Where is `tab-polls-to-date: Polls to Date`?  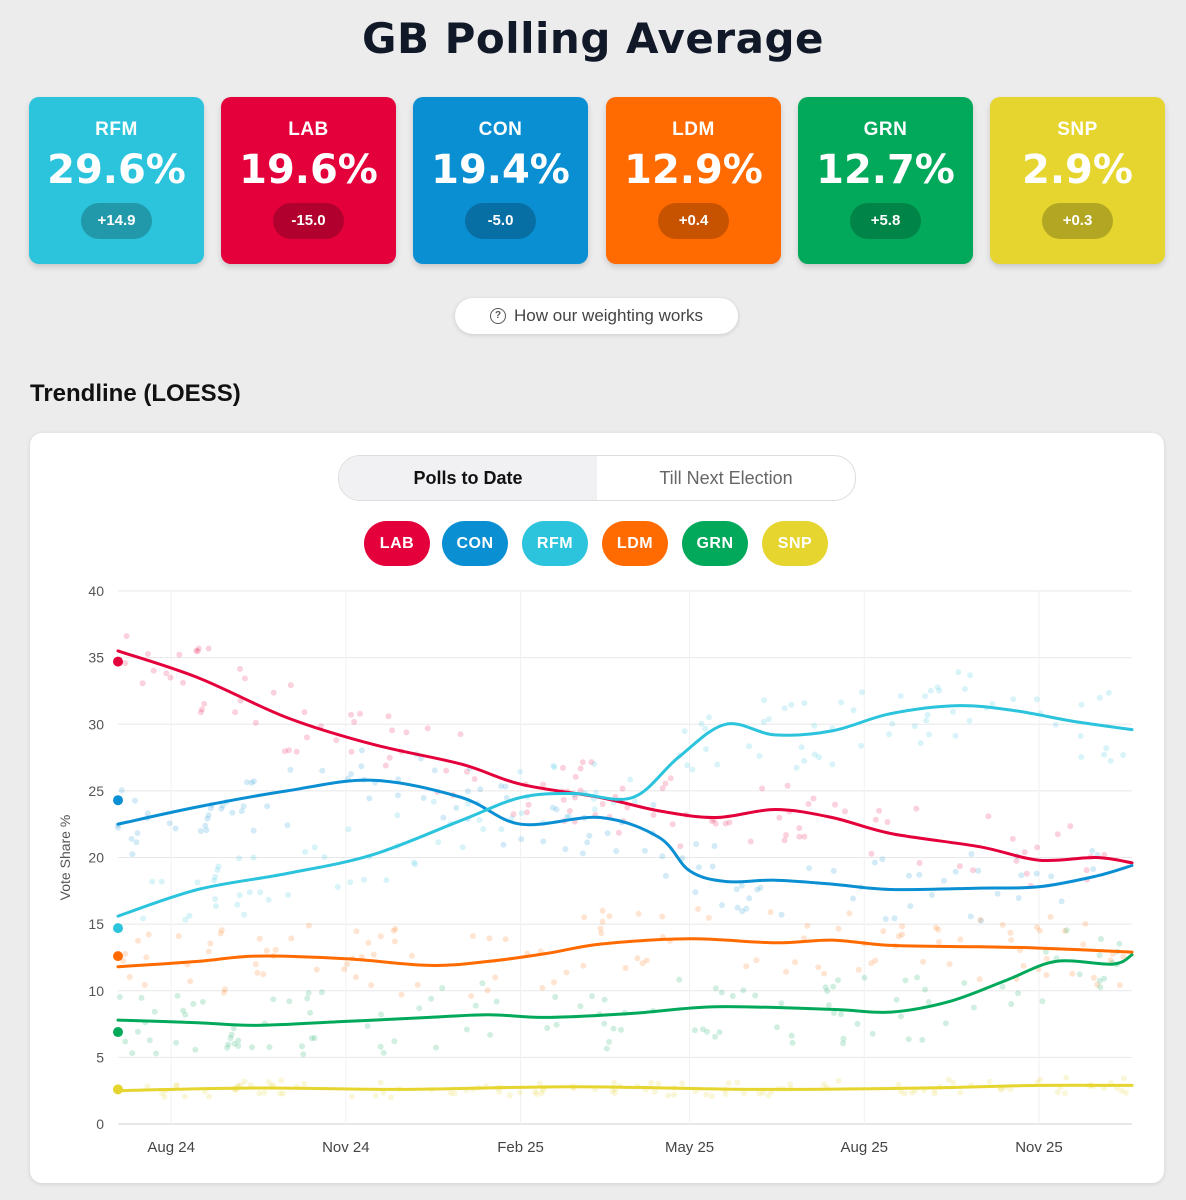
tab-polls-to-date: Polls to Date is located at coordinates (468, 478).